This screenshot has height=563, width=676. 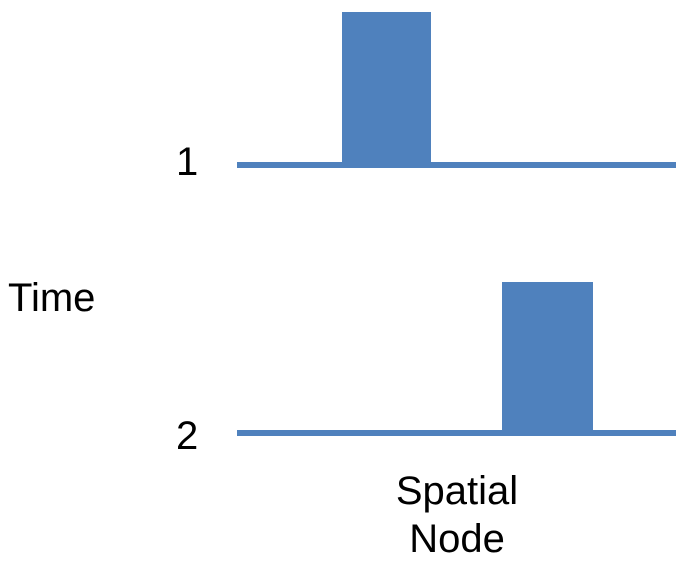 What do you see at coordinates (457, 515) in the screenshot?
I see `spatial-axis-label: Spatial Node` at bounding box center [457, 515].